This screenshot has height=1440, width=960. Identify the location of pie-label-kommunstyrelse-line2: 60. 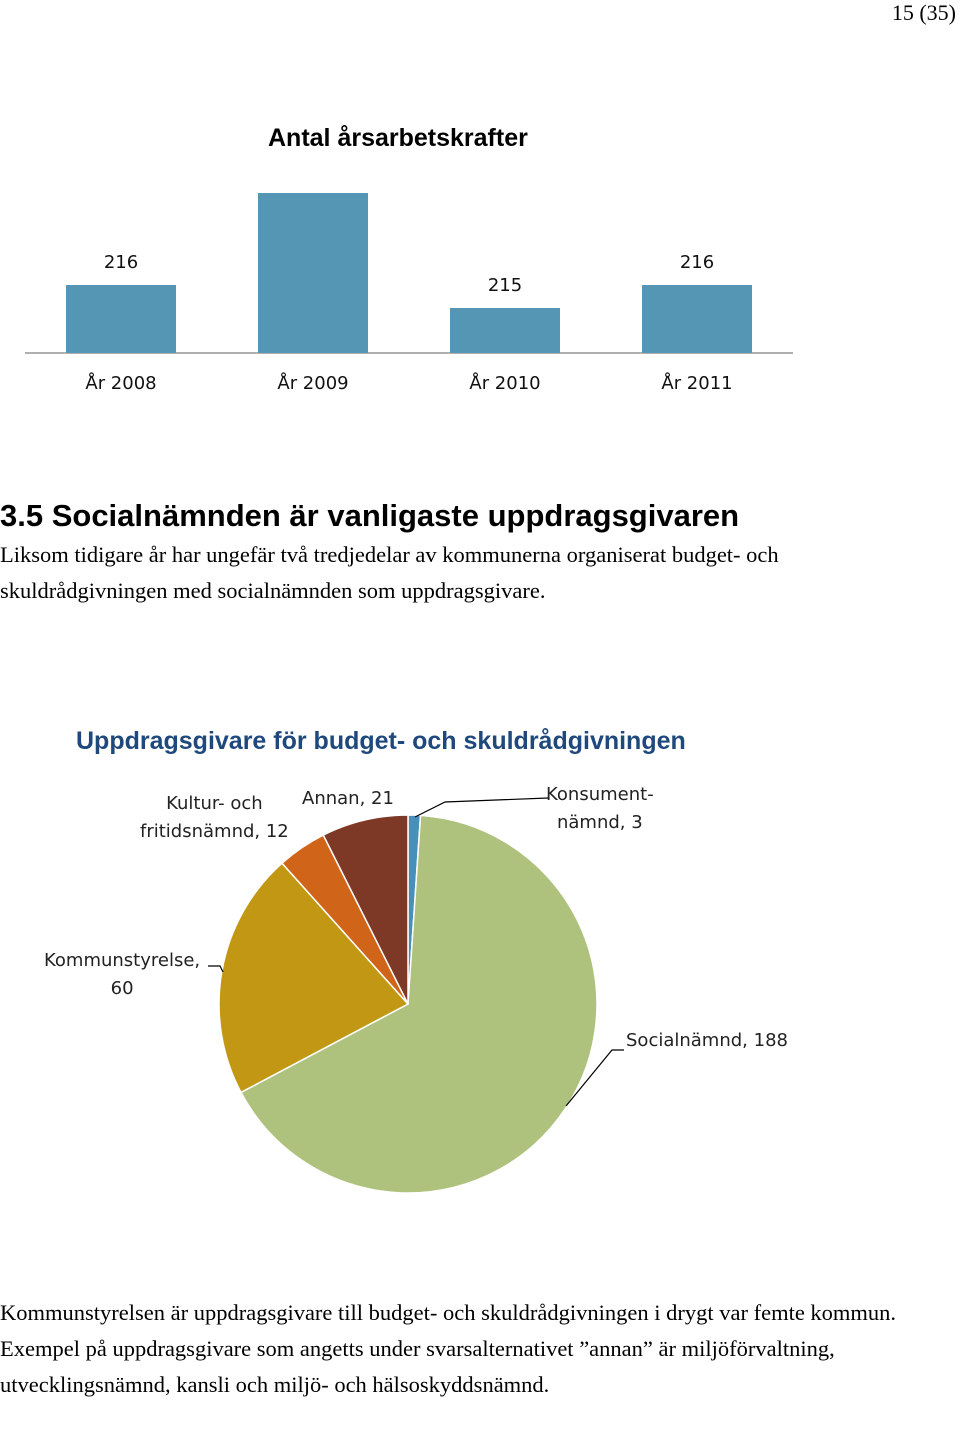
(122, 988).